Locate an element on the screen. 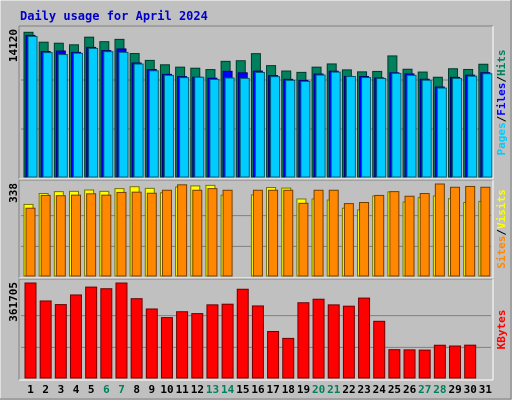 Image resolution: width=512 pixels, height=400 pixels. x-tick-label: 10 is located at coordinates (166, 389).